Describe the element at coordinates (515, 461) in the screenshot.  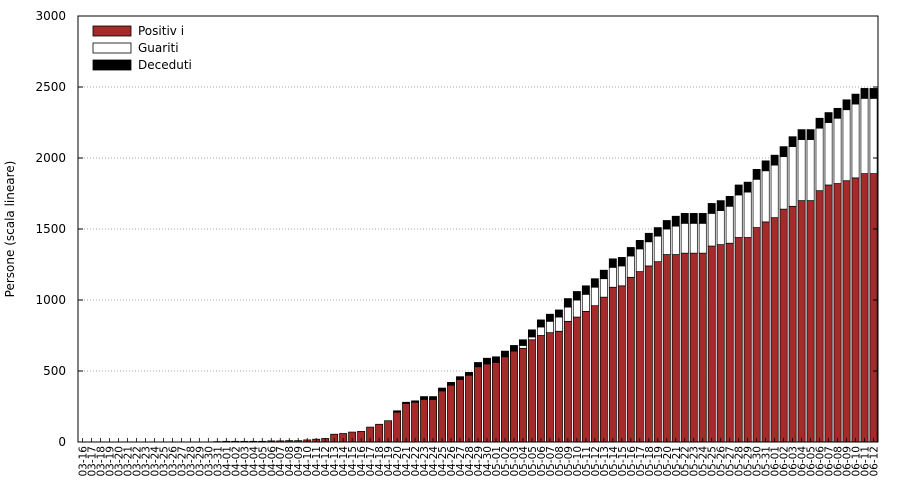
I see `x-tick-label: 05-03` at that location.